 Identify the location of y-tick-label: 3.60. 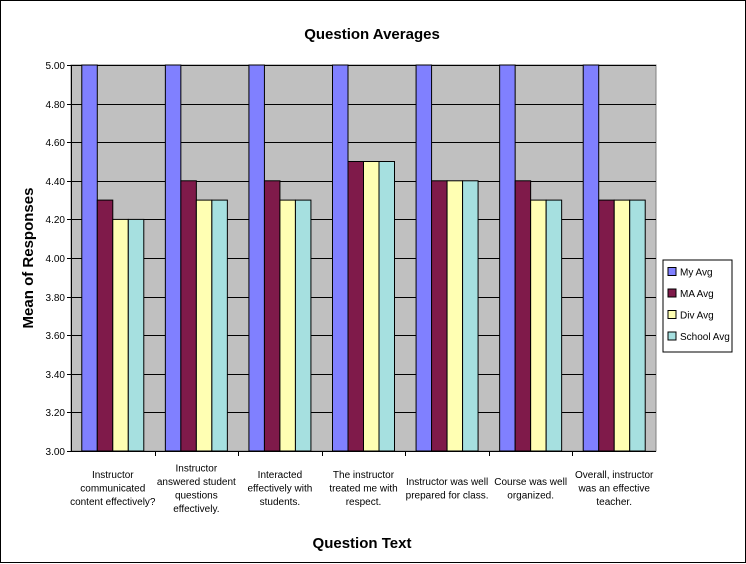
(56, 336).